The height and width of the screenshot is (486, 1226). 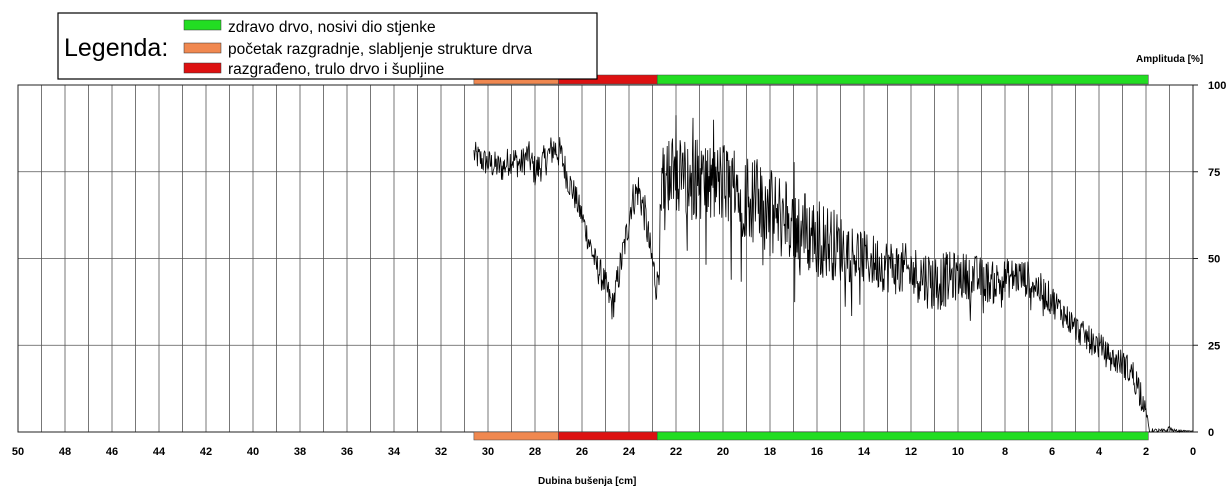 I want to click on legend-swatch-healthy, so click(x=202, y=25).